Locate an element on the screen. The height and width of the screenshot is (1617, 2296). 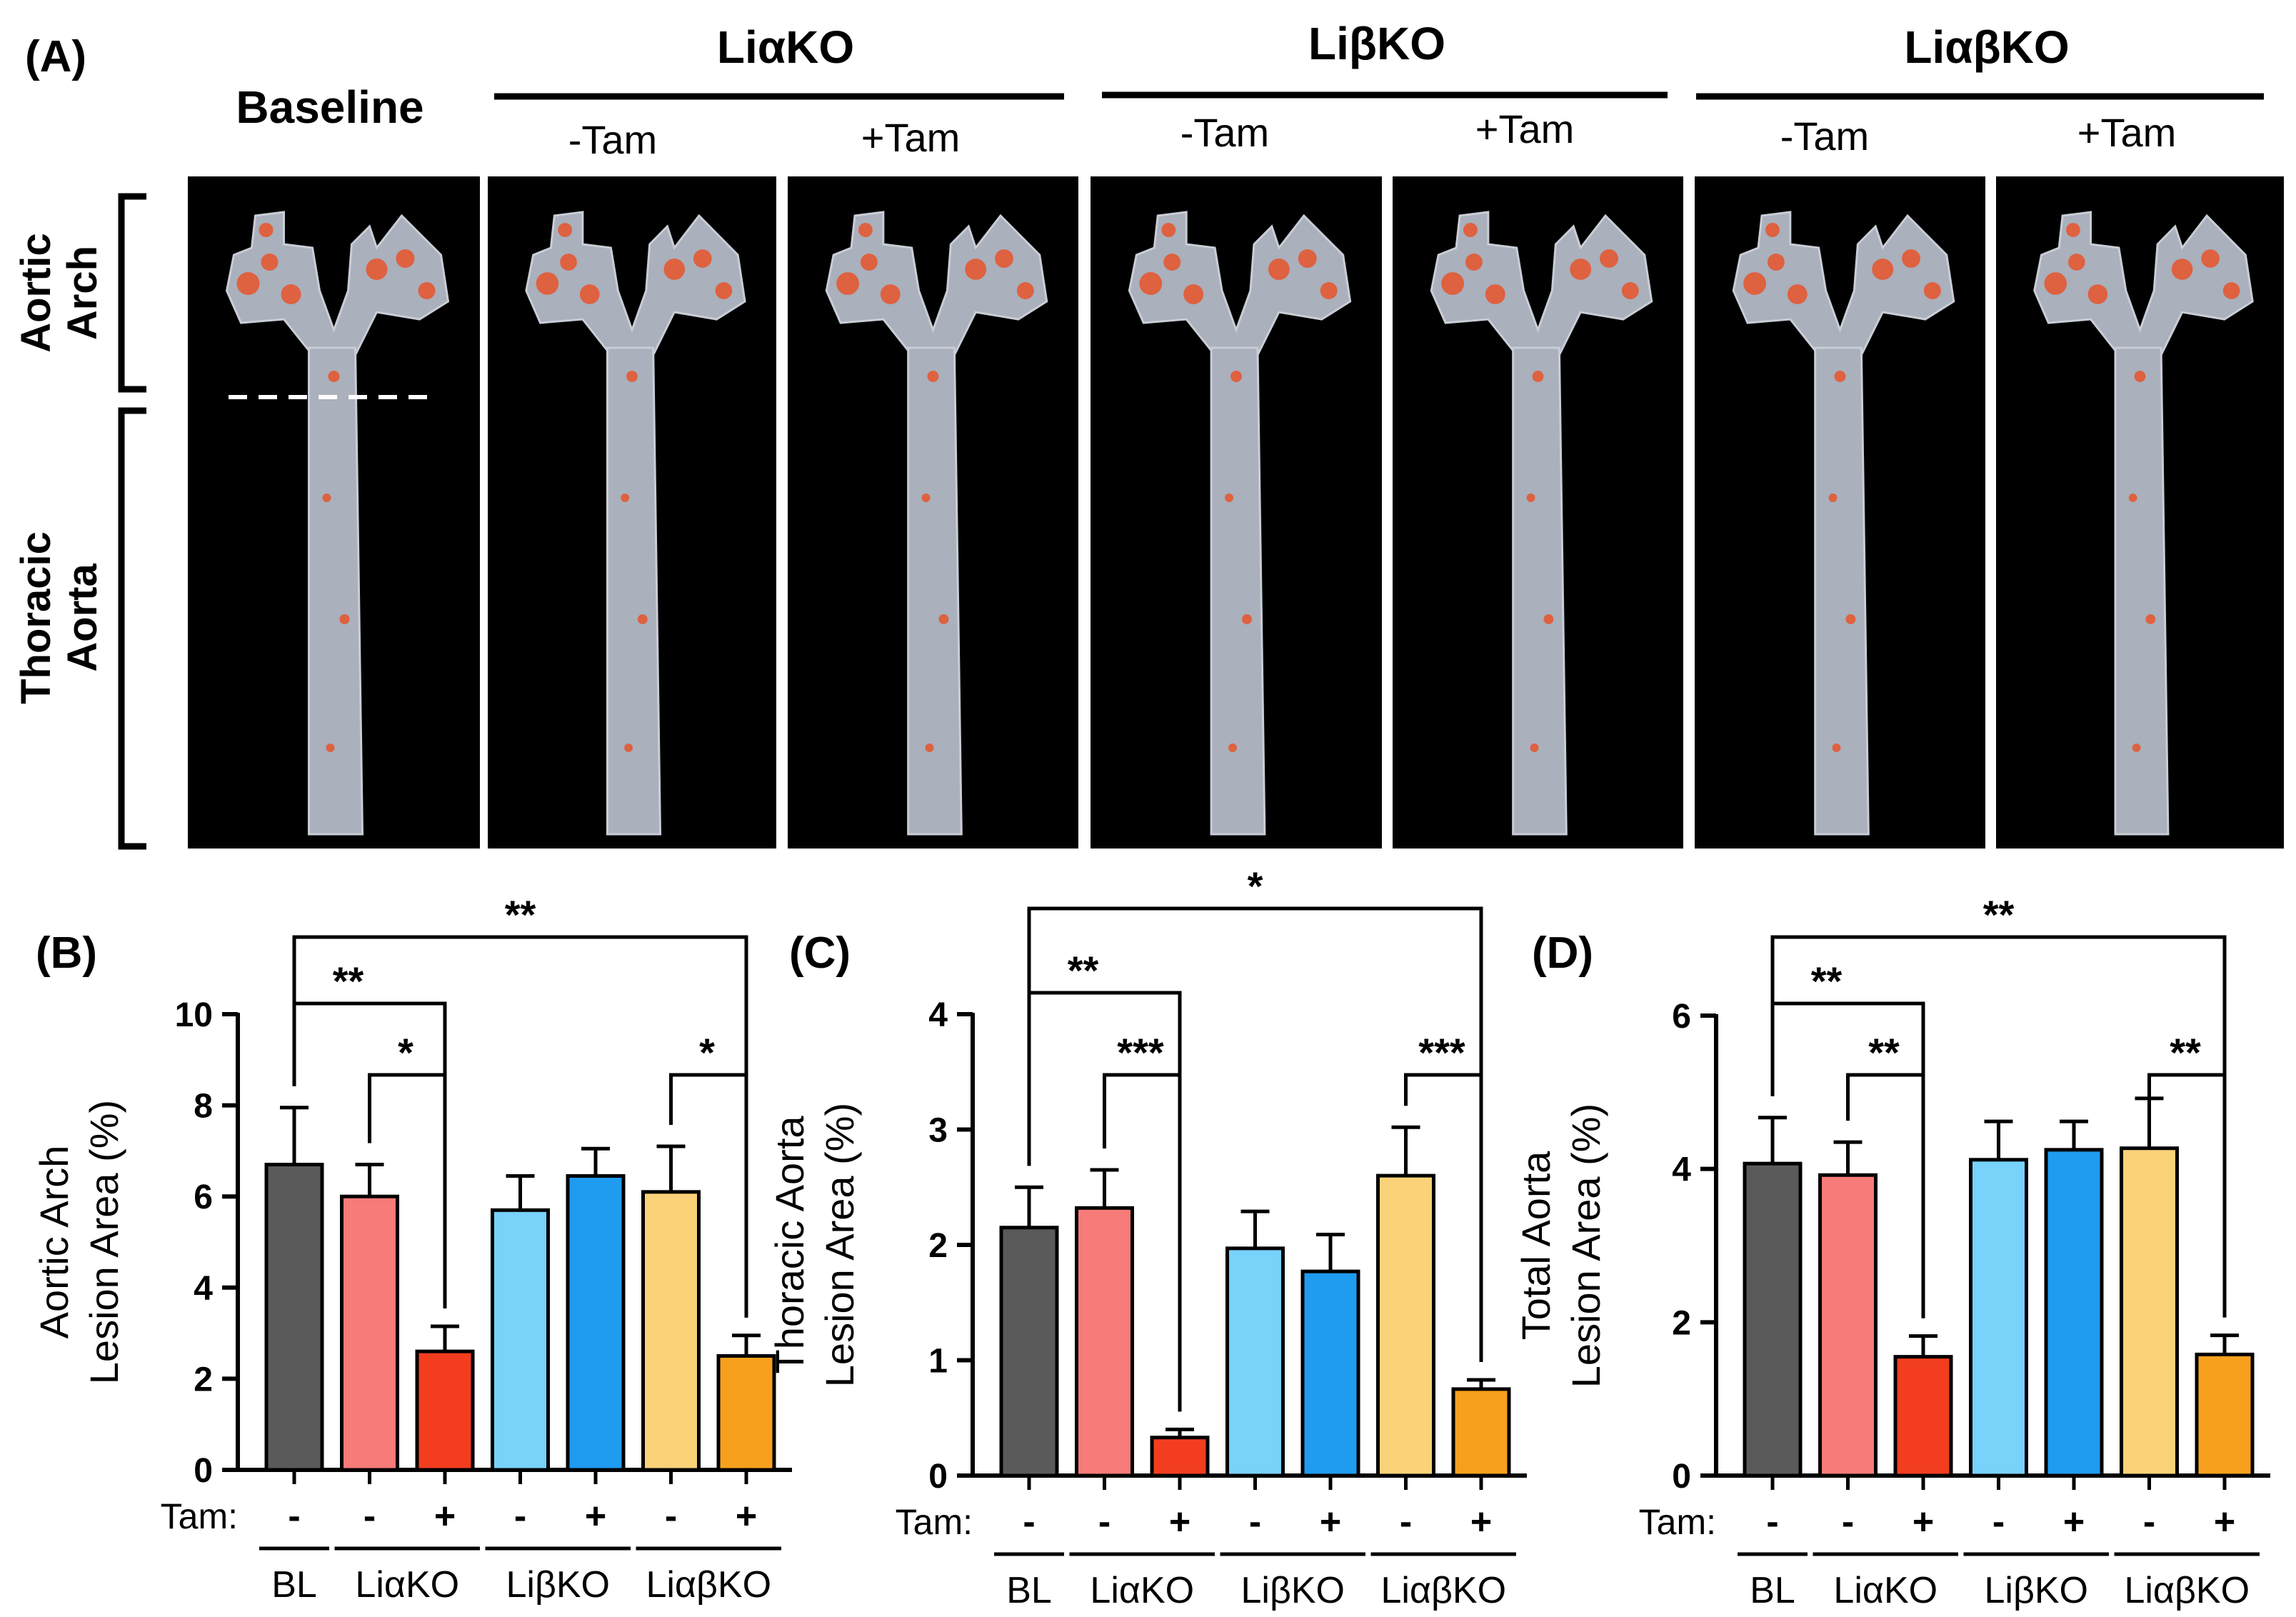
y-tick-label: 3 is located at coordinates (938, 1131).